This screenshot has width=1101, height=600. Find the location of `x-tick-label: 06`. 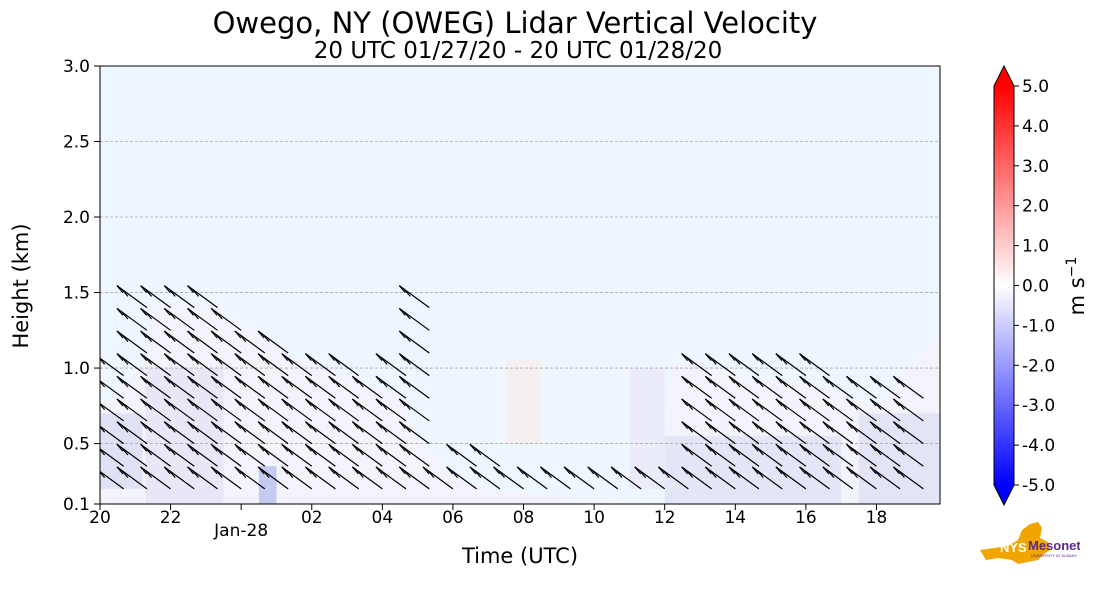

x-tick-label: 06 is located at coordinates (453, 518).